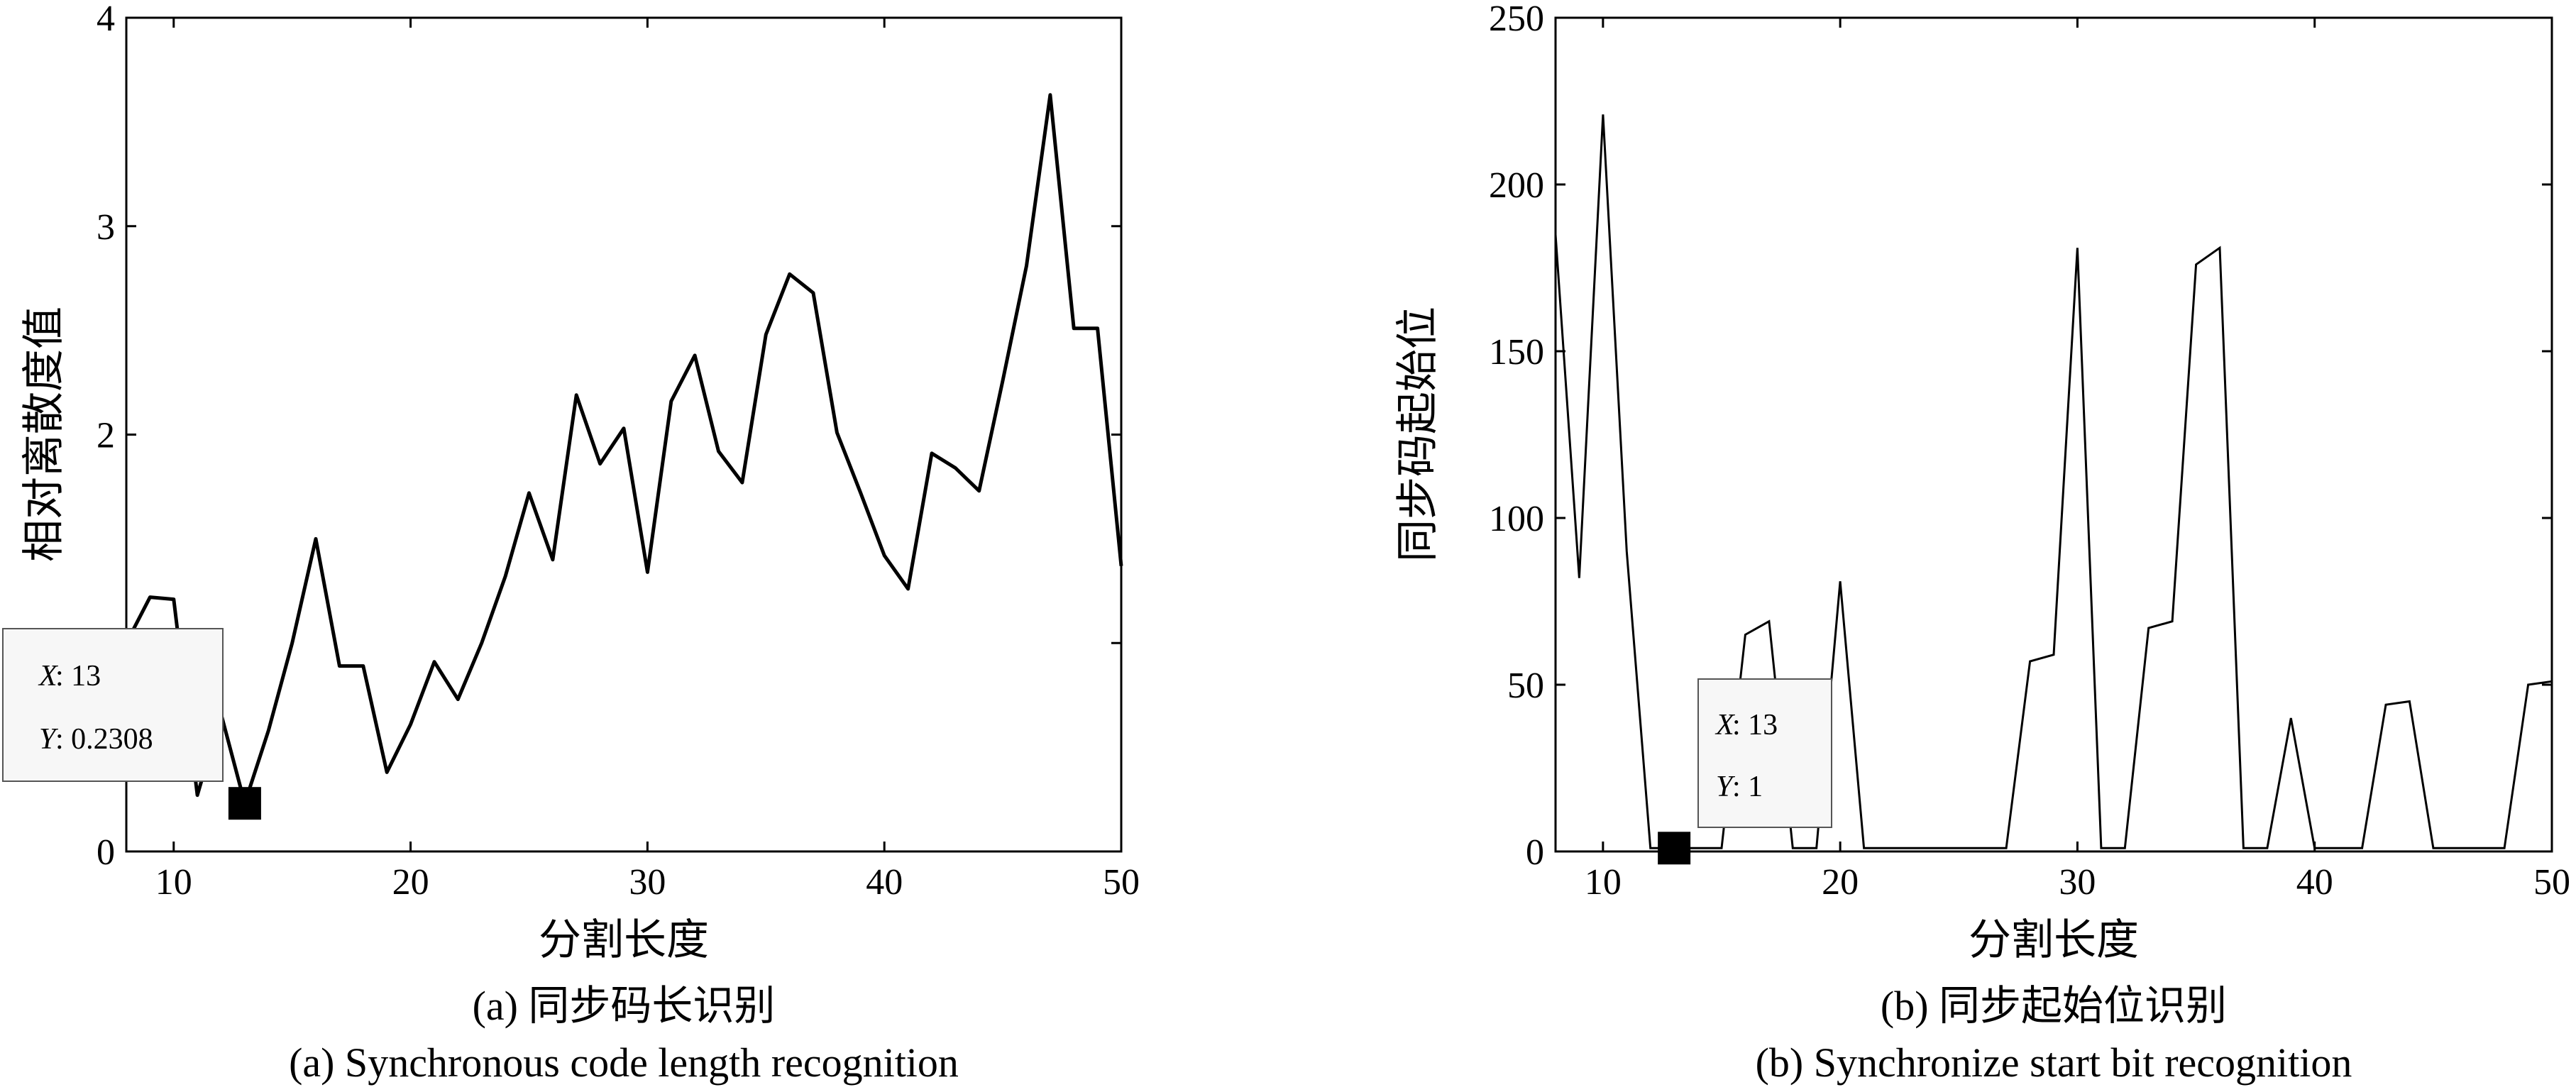 The image size is (2576, 1092). Describe the element at coordinates (2054, 1006) in the screenshot. I see `chart-b-caption-cn: (b) 同步起始位识别` at that location.